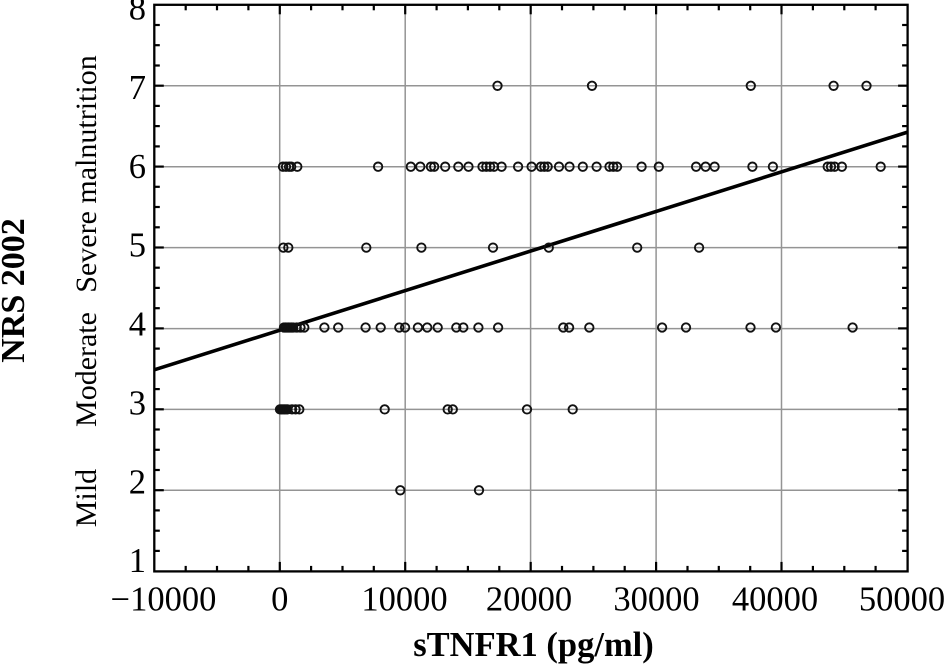 The image size is (946, 665). What do you see at coordinates (137, 482) in the screenshot?
I see `svg-text: 2` at bounding box center [137, 482].